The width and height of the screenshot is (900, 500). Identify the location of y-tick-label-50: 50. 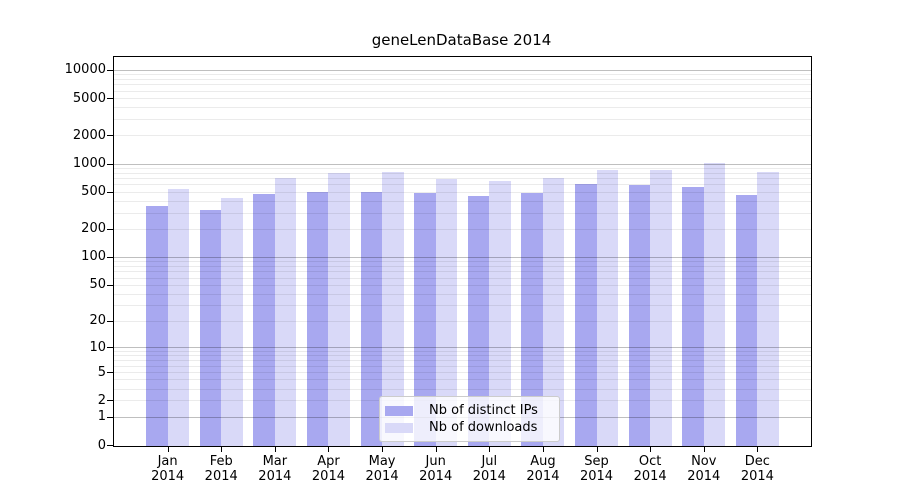
(97, 285).